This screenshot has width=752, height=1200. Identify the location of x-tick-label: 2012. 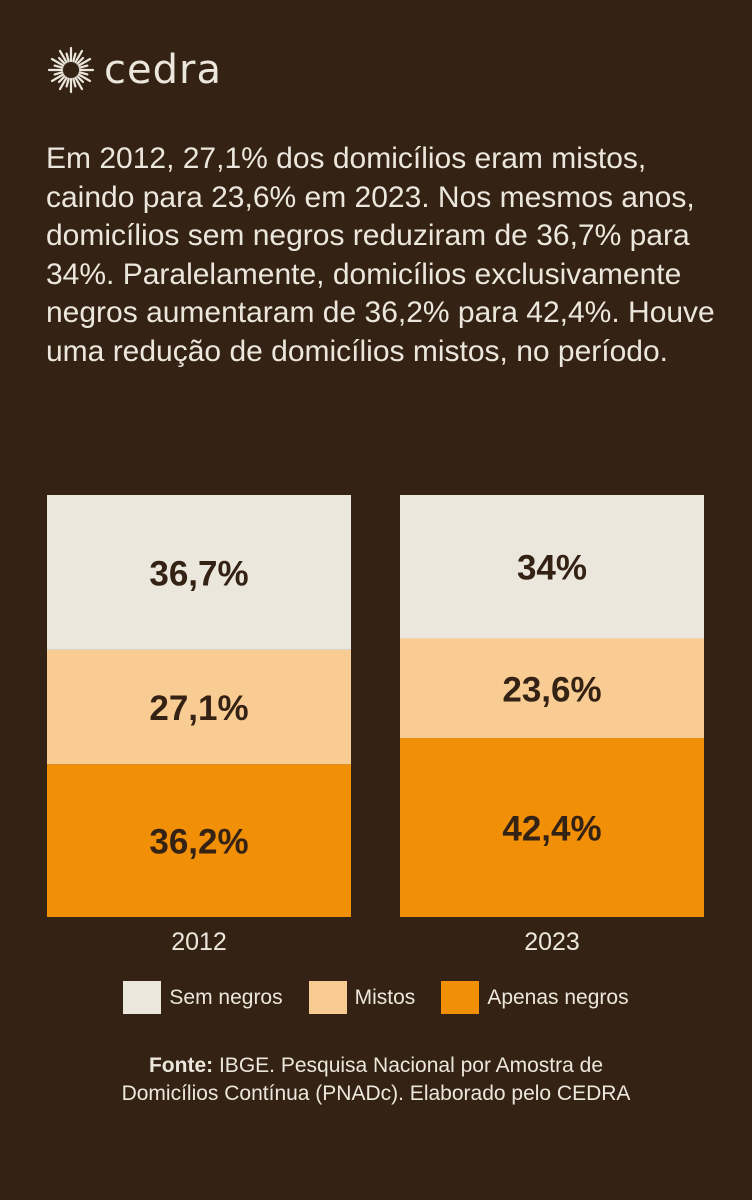
(199, 942).